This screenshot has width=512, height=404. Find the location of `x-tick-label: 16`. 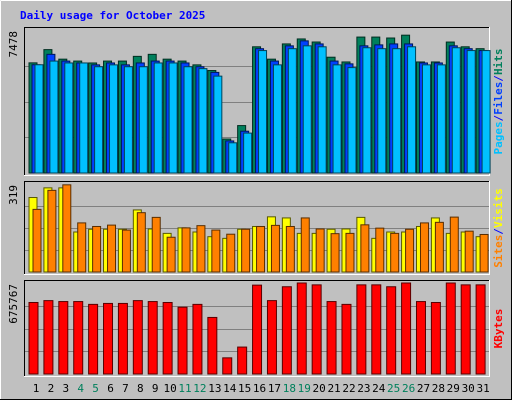

x-tick-label: 16 is located at coordinates (259, 388).